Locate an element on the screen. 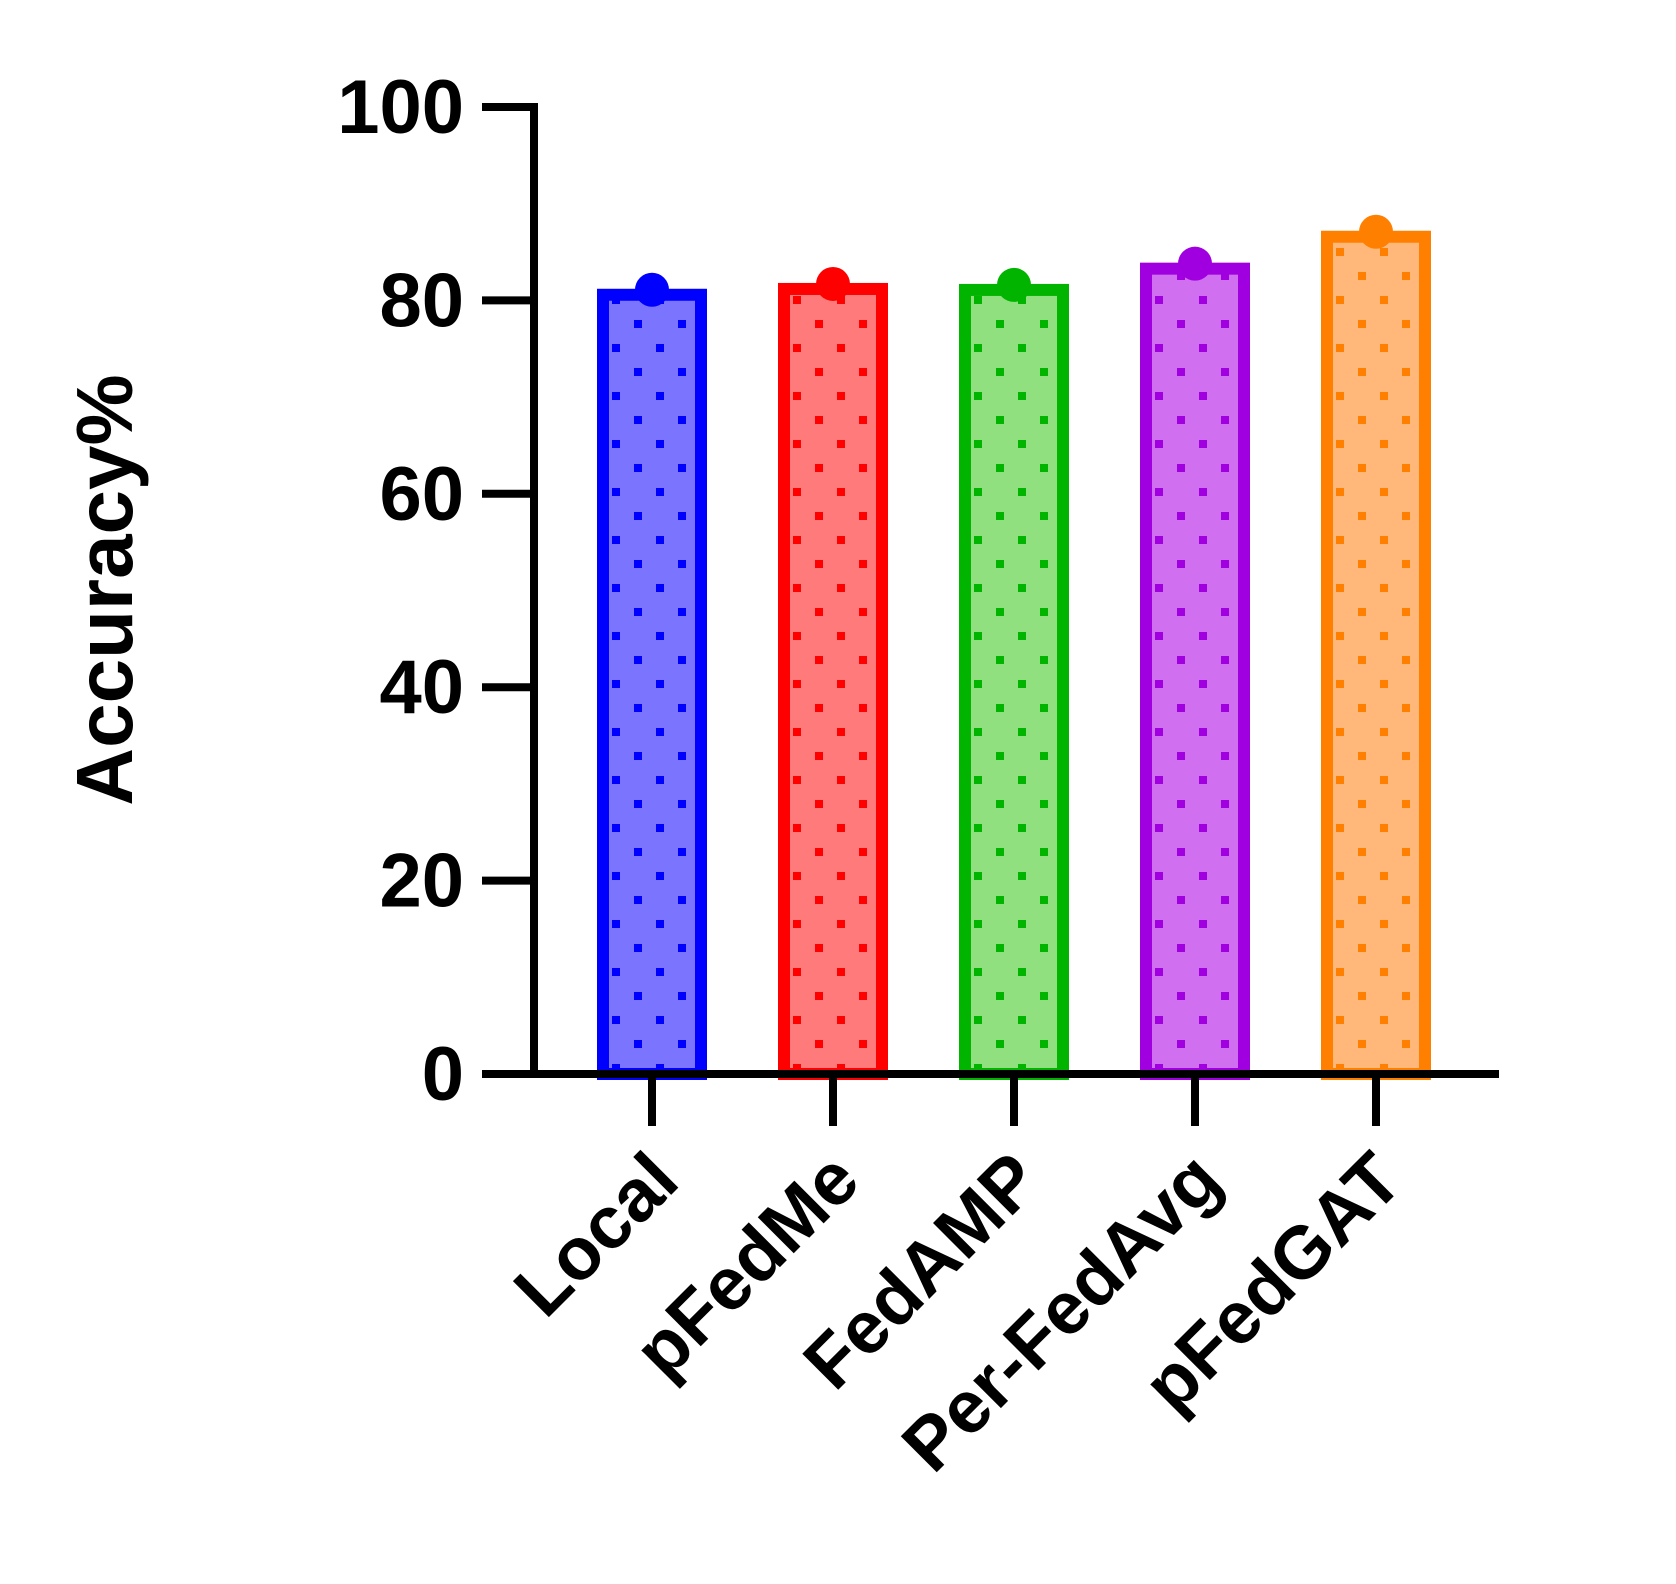 Image resolution: width=1676 pixels, height=1584 pixels. y-tick-label: 20 is located at coordinates (421, 881).